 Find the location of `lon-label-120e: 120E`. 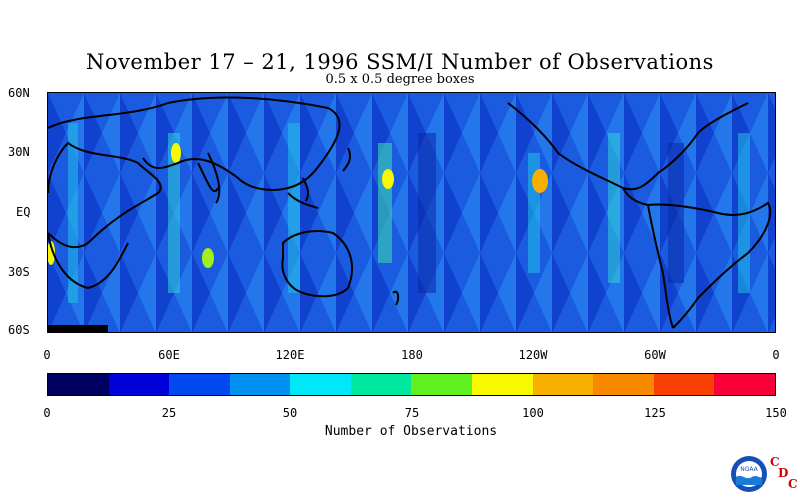

lon-label-120e: 120E is located at coordinates (290, 355).